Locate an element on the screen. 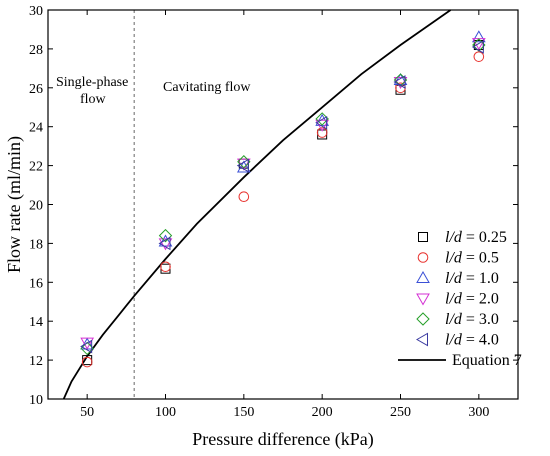  legend-item: Equation 7 is located at coordinates (460, 360).